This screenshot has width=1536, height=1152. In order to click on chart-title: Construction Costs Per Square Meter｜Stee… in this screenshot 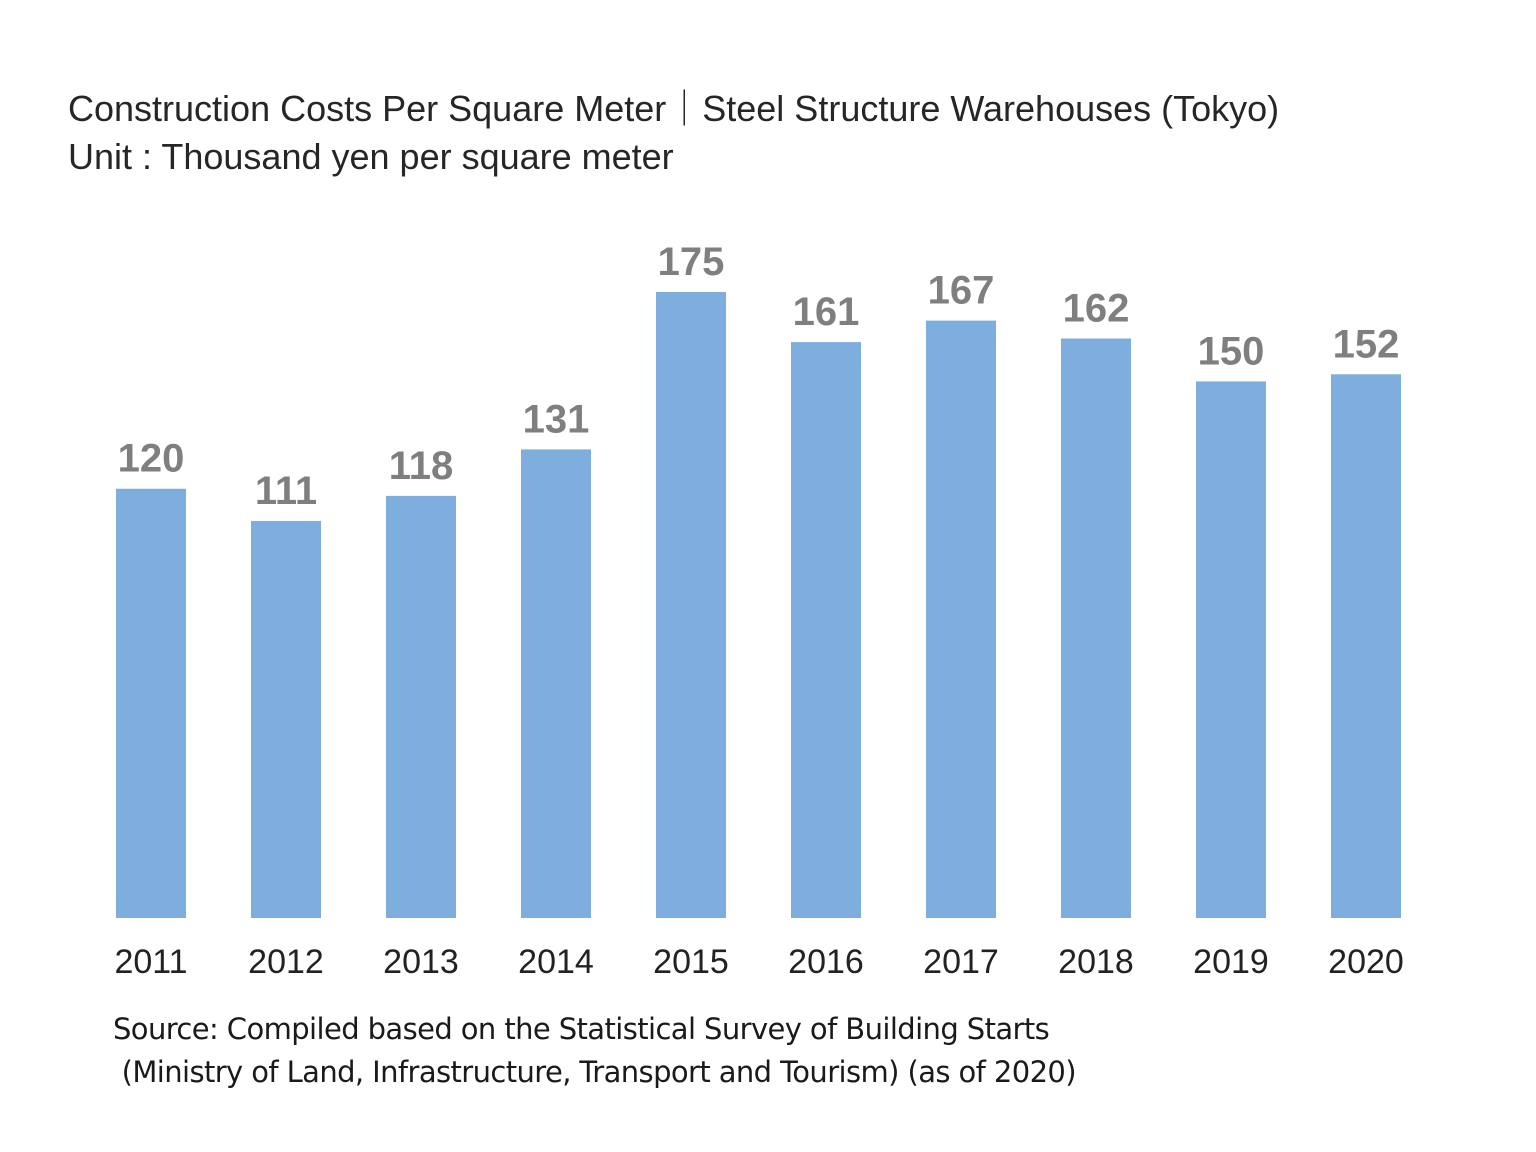, I will do `click(674, 108)`.